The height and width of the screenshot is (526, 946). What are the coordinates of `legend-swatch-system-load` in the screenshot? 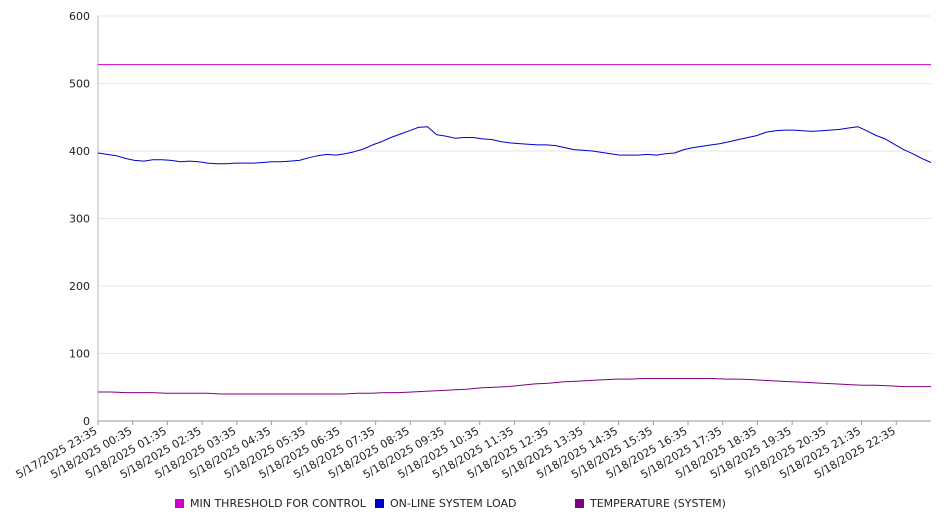 It's located at (379, 503).